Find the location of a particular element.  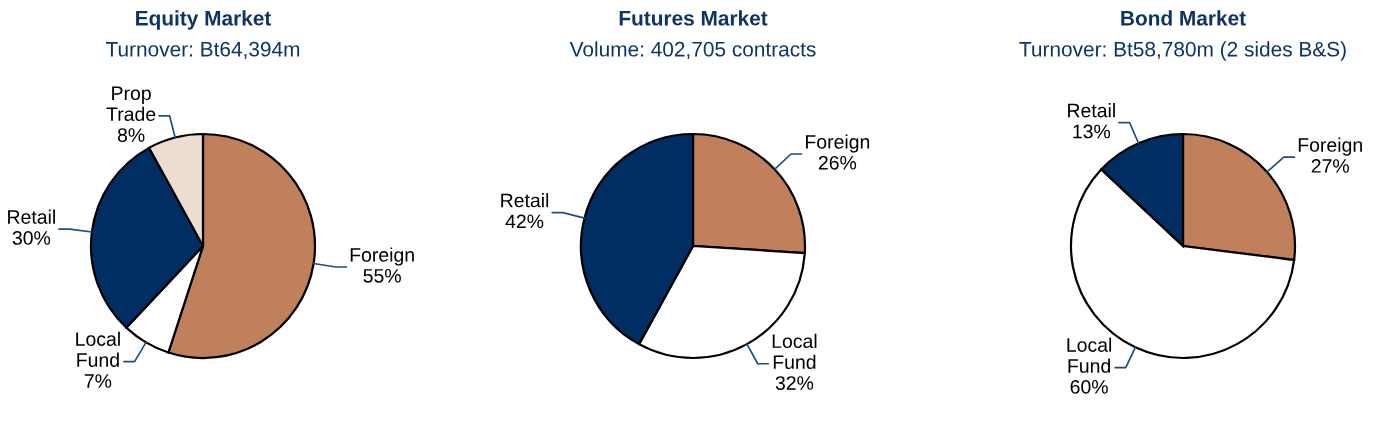

data-label: 8% is located at coordinates (131, 135).